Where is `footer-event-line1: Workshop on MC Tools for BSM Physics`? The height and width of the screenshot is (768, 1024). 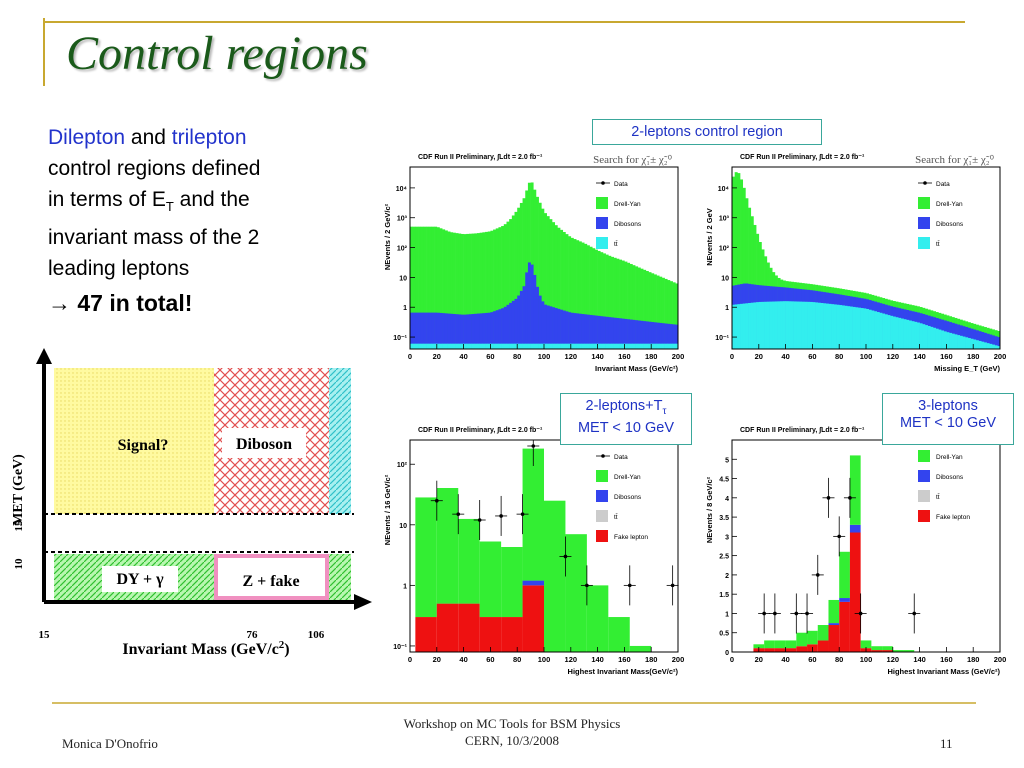 footer-event-line1: Workshop on MC Tools for BSM Physics is located at coordinates (512, 723).